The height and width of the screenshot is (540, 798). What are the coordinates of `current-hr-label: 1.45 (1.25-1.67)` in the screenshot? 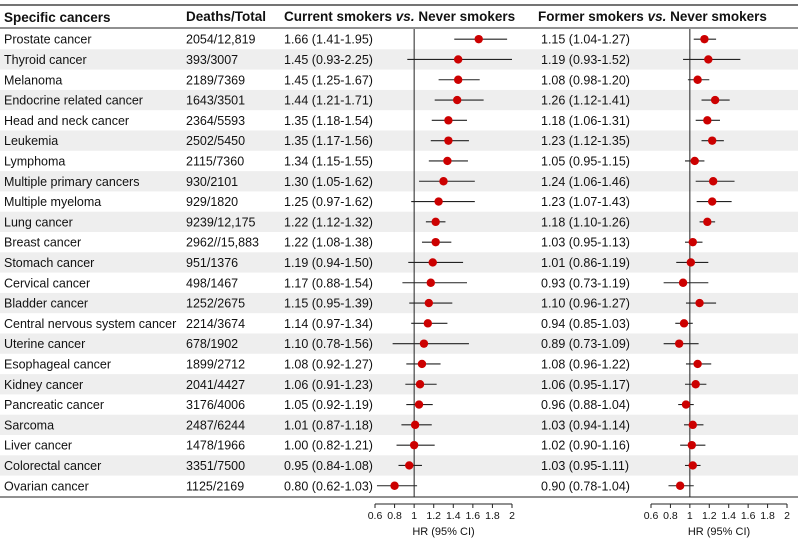 It's located at (328, 80).